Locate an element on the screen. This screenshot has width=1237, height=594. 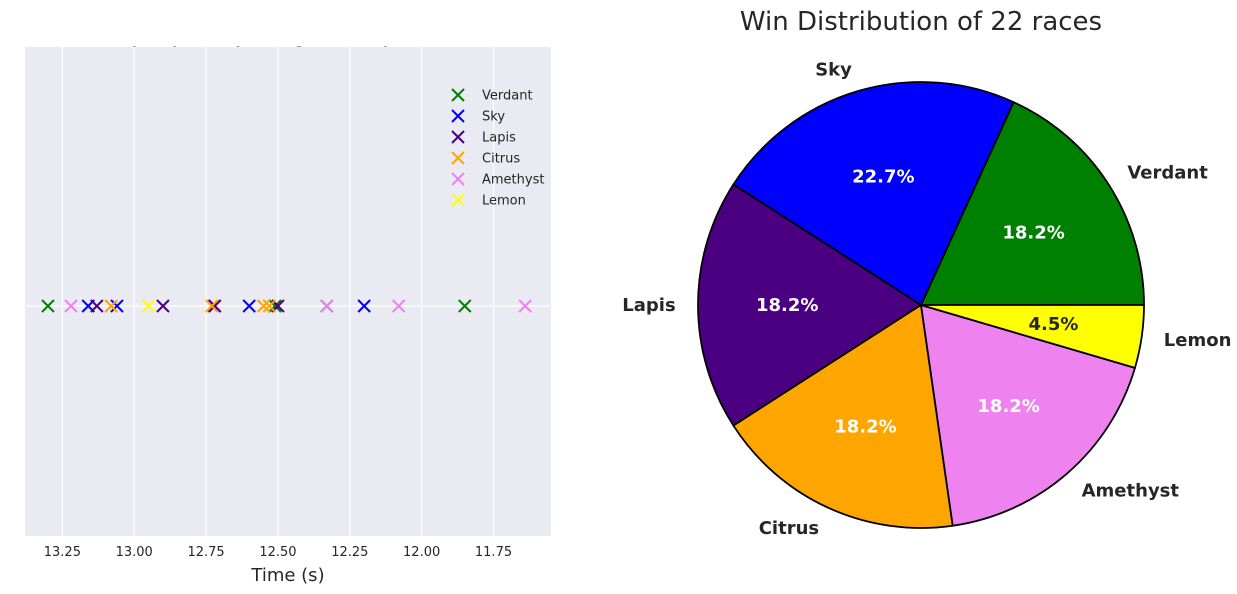
pie-slice-citrus is located at coordinates (843, 416).